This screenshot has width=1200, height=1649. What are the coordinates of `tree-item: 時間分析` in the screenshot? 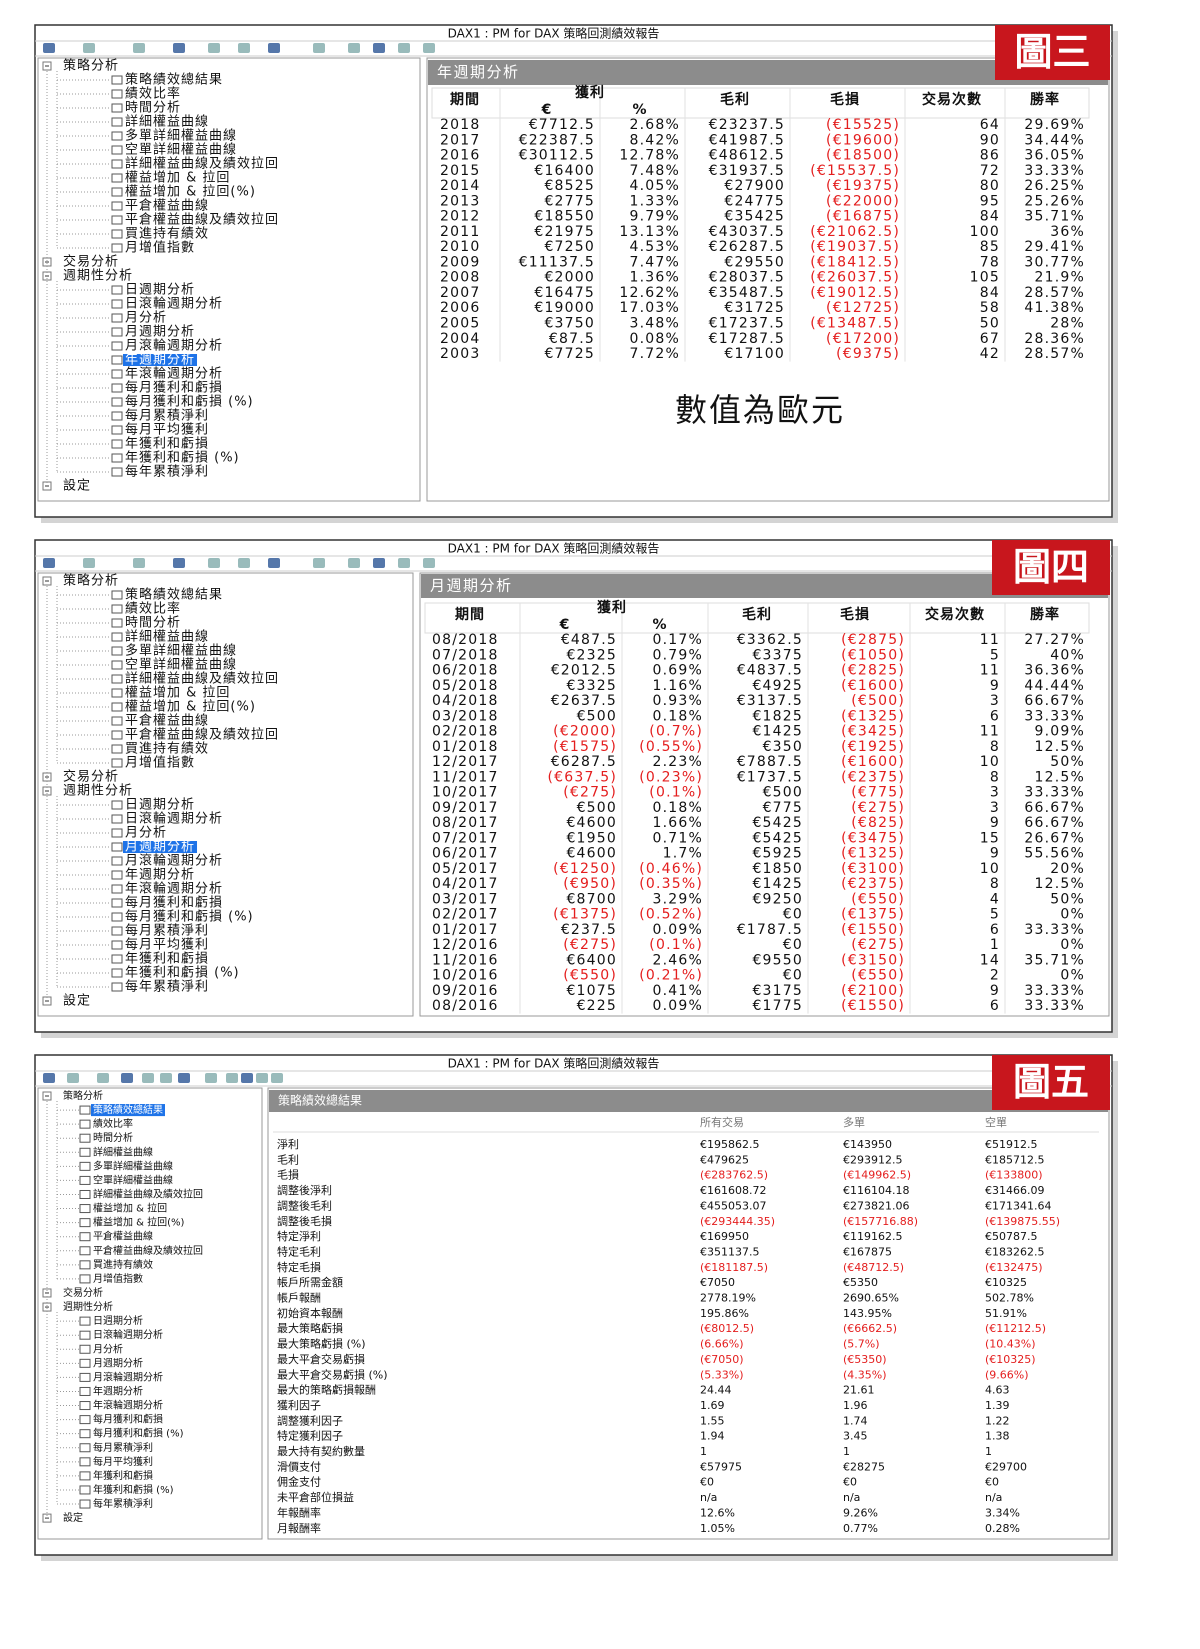 It's located at (113, 1137).